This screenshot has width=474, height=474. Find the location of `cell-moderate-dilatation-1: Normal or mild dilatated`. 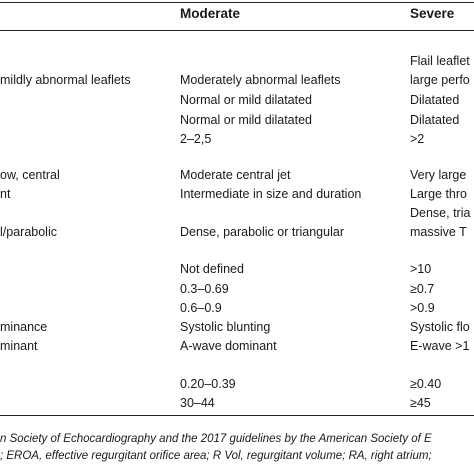

cell-moderate-dilatation-1: Normal or mild dilatated is located at coordinates (246, 100).